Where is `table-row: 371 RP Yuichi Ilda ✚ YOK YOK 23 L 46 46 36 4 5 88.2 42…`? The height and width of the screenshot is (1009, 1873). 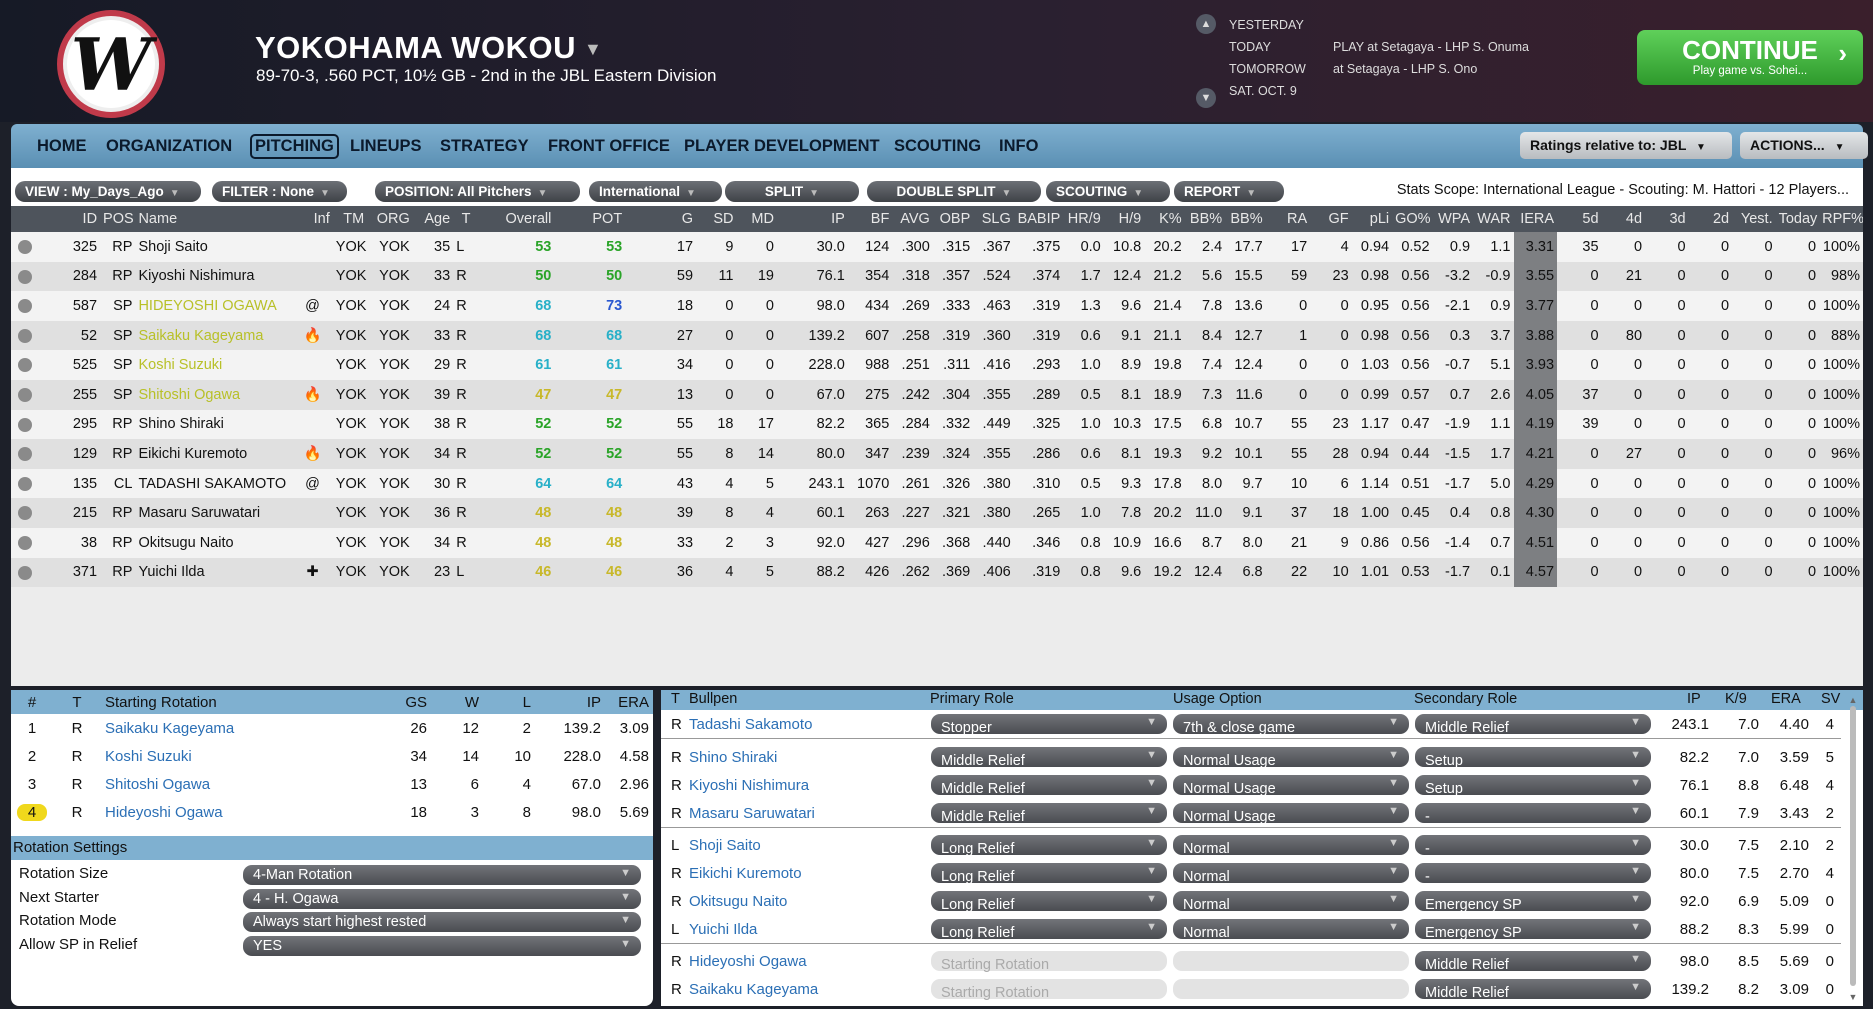
table-row: 371 RP Yuichi Ilda ✚ YOK YOK 23 L 46 46 36 4 5 88.2 42… is located at coordinates (937, 572).